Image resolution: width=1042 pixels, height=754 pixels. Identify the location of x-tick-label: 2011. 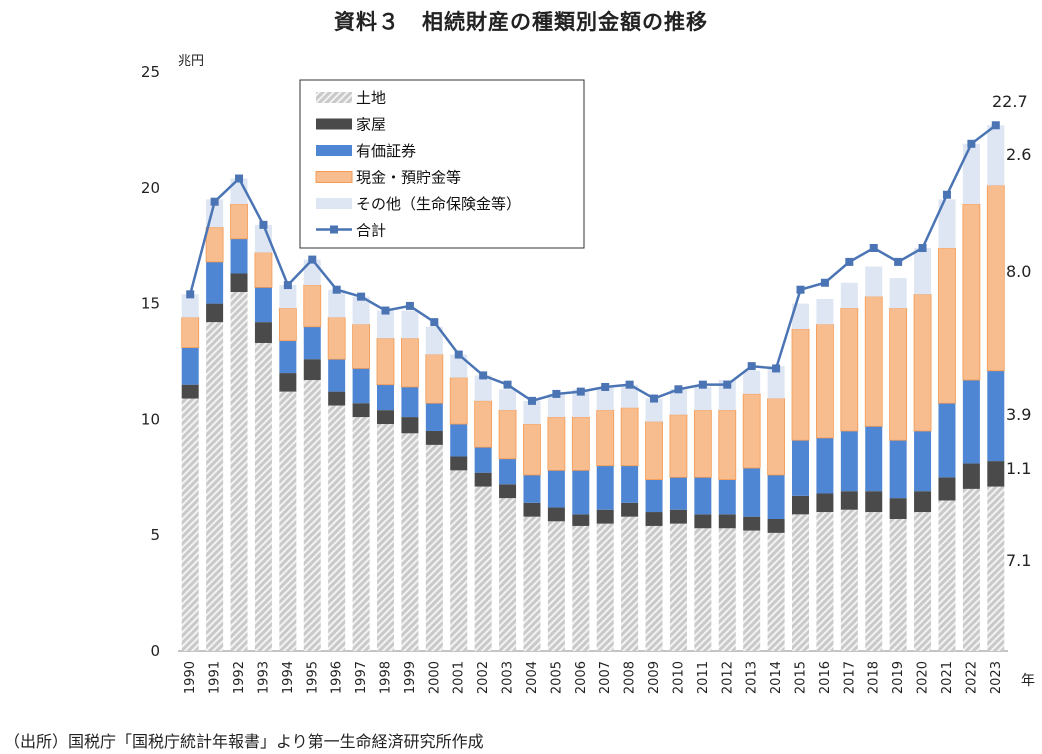
(703, 677).